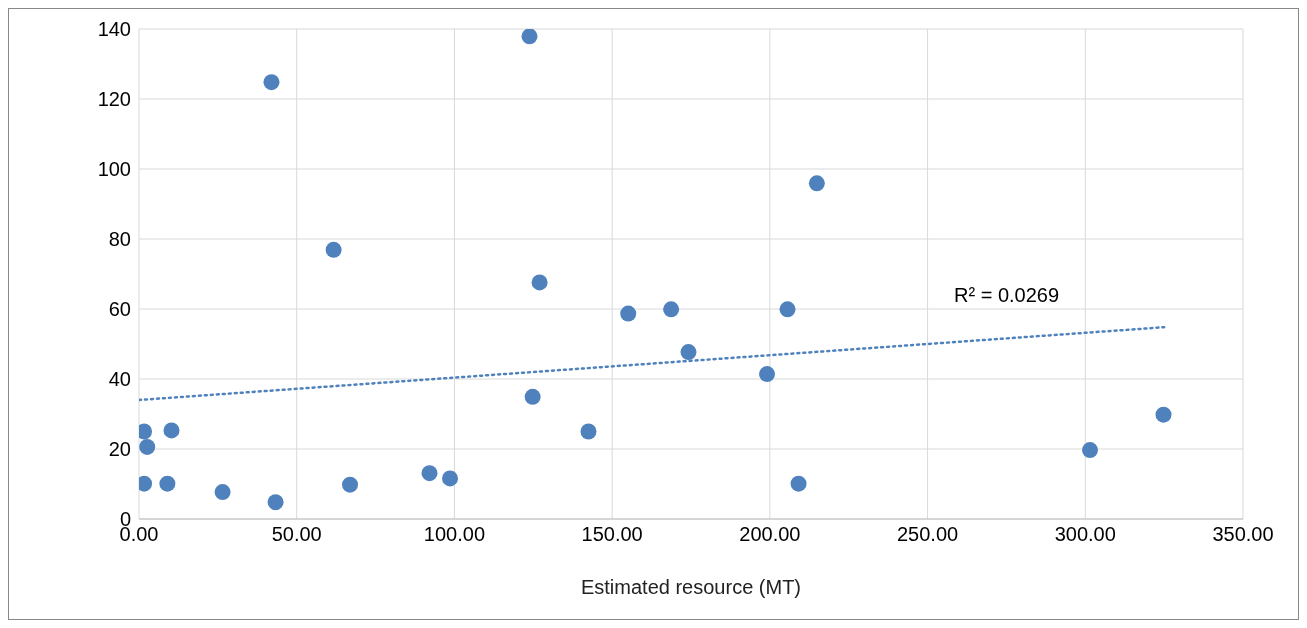 The height and width of the screenshot is (628, 1307). Describe the element at coordinates (1007, 295) in the screenshot. I see `annotation: R² = 0.0269` at that location.